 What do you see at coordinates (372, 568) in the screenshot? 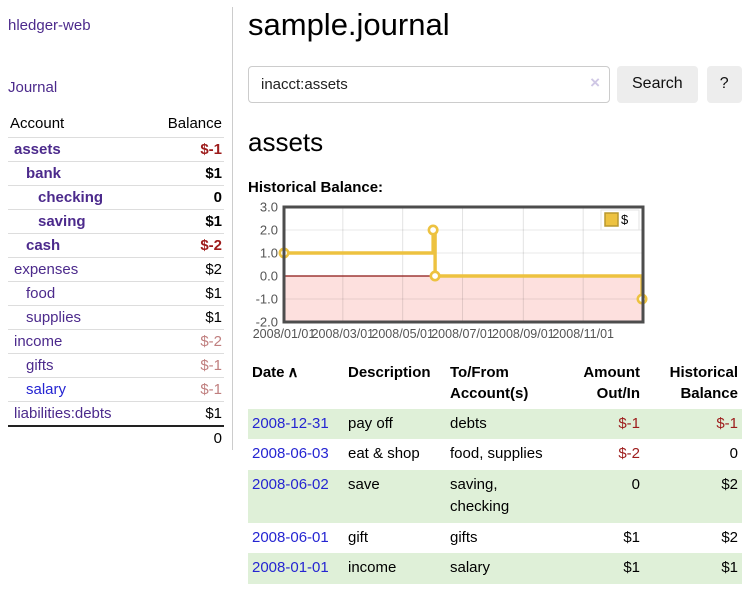
I see `transaction-description: income` at bounding box center [372, 568].